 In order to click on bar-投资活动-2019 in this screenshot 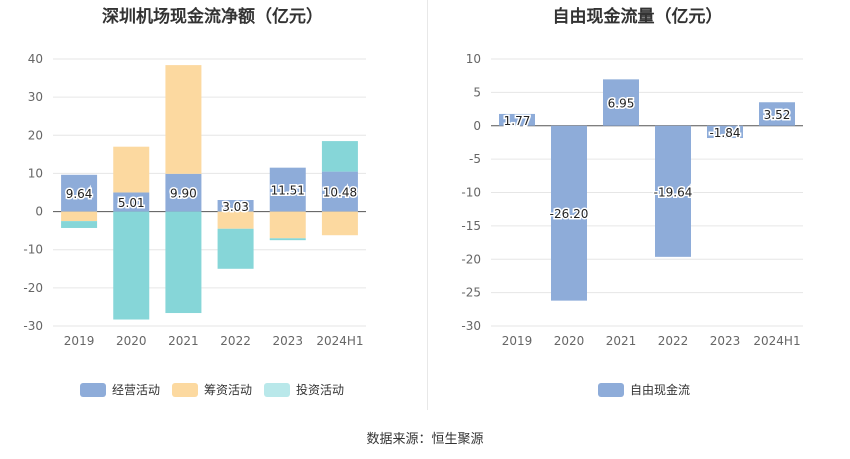, I will do `click(79, 224)`.